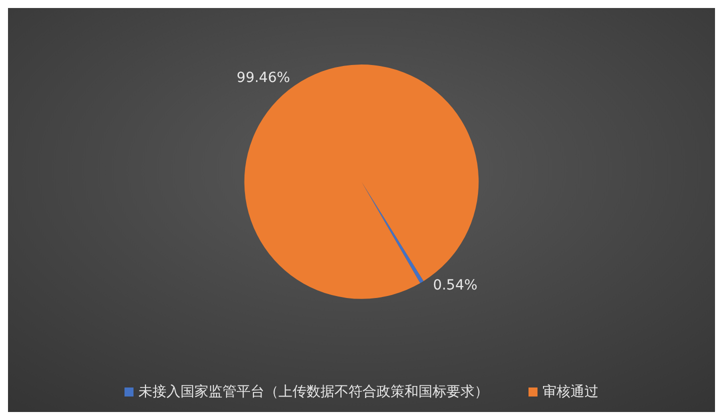  Describe the element at coordinates (263, 78) in the screenshot. I see `data-label: 99.46%` at that location.